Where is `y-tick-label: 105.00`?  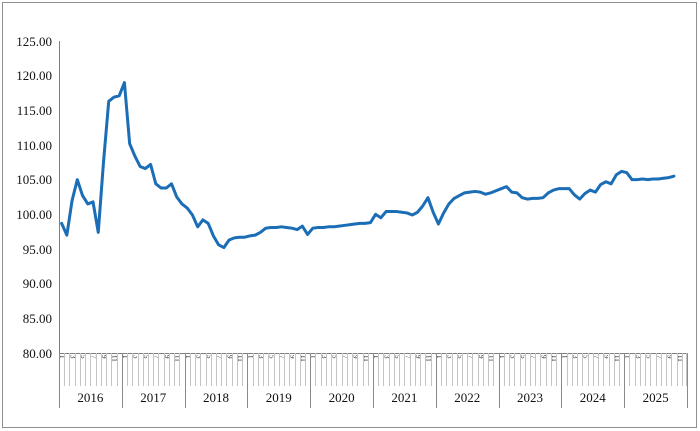
y-tick-label: 105.00 is located at coordinates (34, 180).